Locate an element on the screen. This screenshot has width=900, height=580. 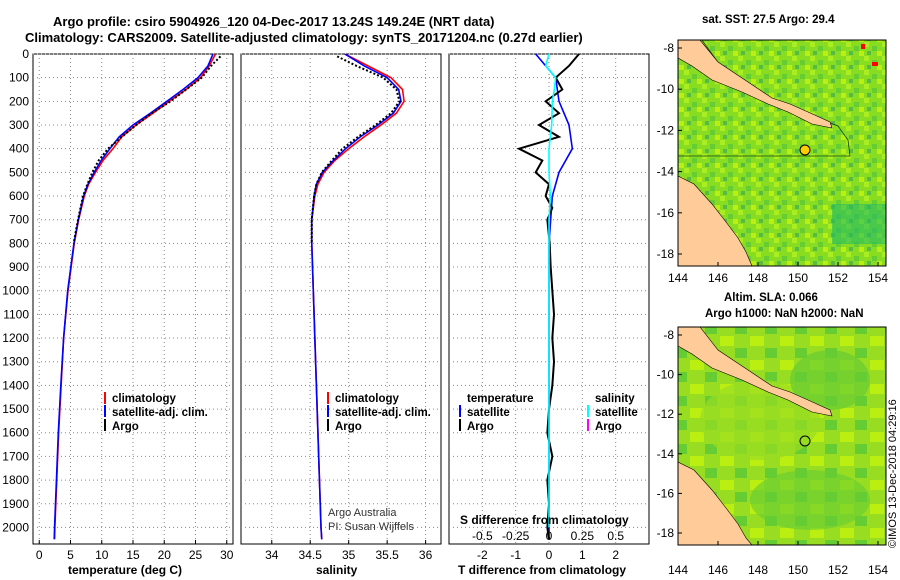
x-tick-label: -2 is located at coordinates (482, 555).